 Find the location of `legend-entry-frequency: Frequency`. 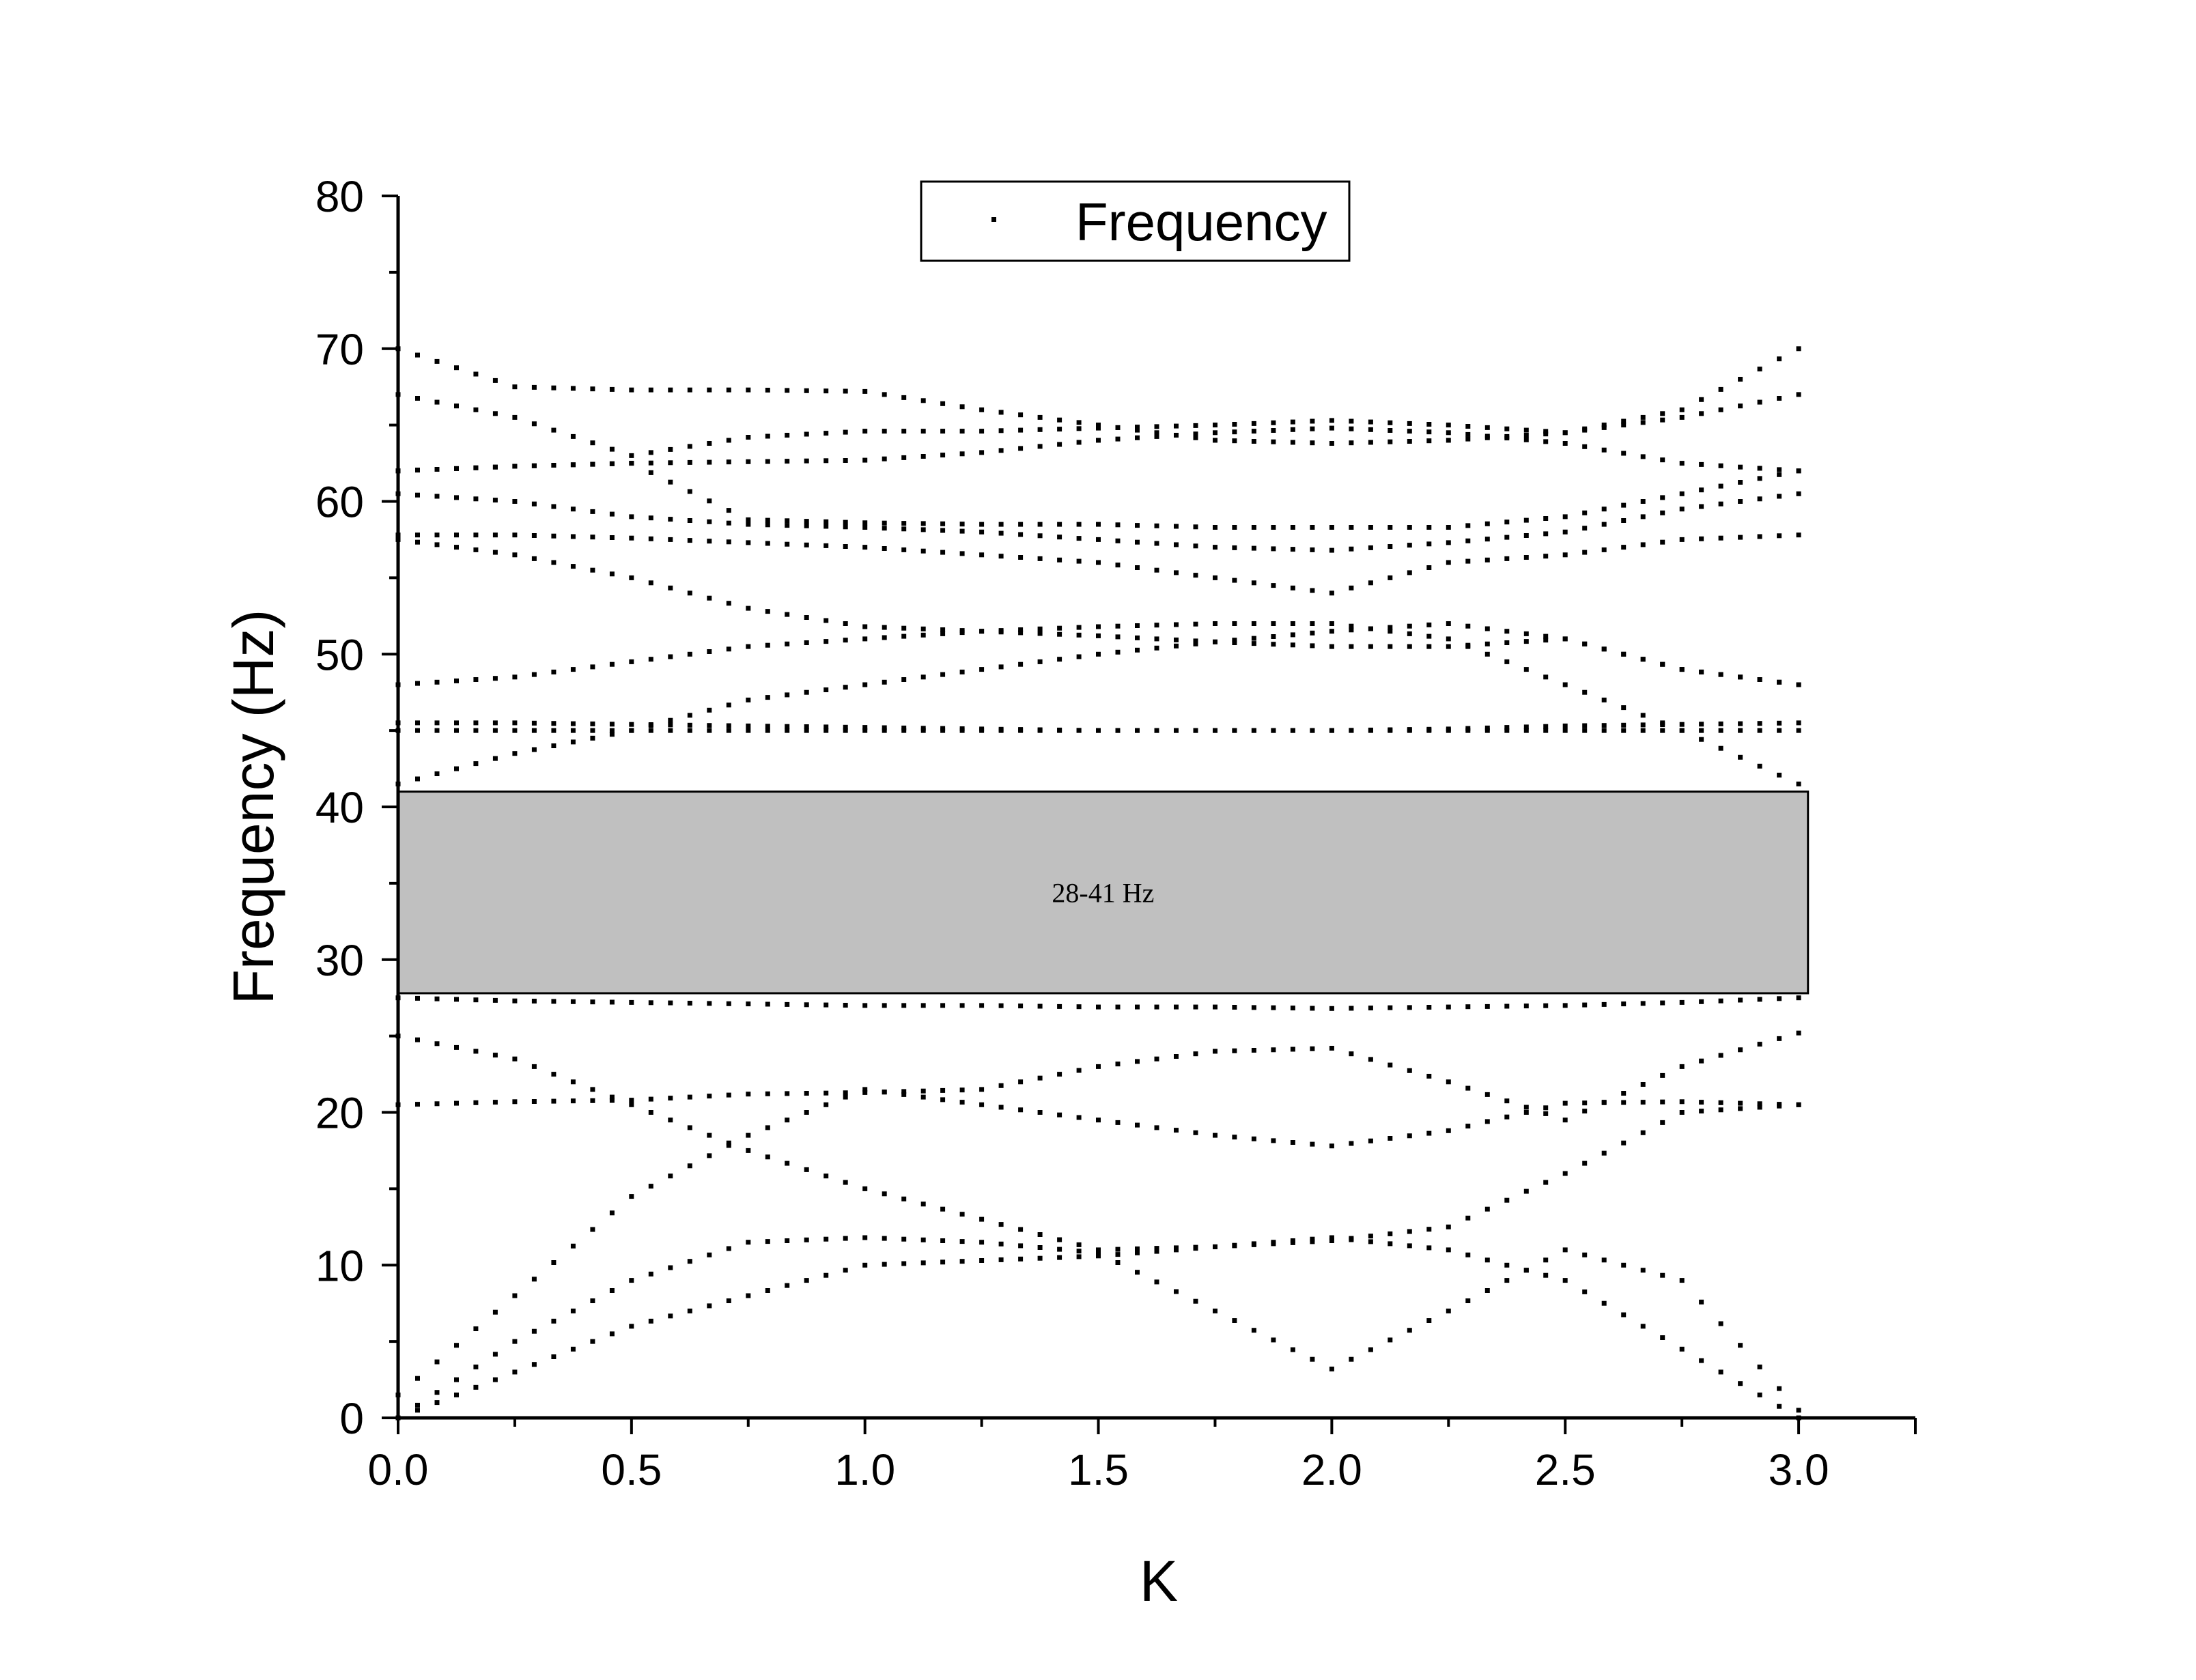

legend-entry-frequency: Frequency is located at coordinates (1201, 222).